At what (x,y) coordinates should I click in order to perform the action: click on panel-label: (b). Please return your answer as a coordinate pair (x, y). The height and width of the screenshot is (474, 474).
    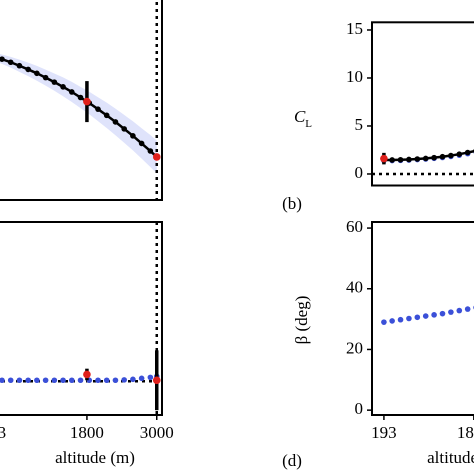
    Looking at the image, I should click on (292, 203).